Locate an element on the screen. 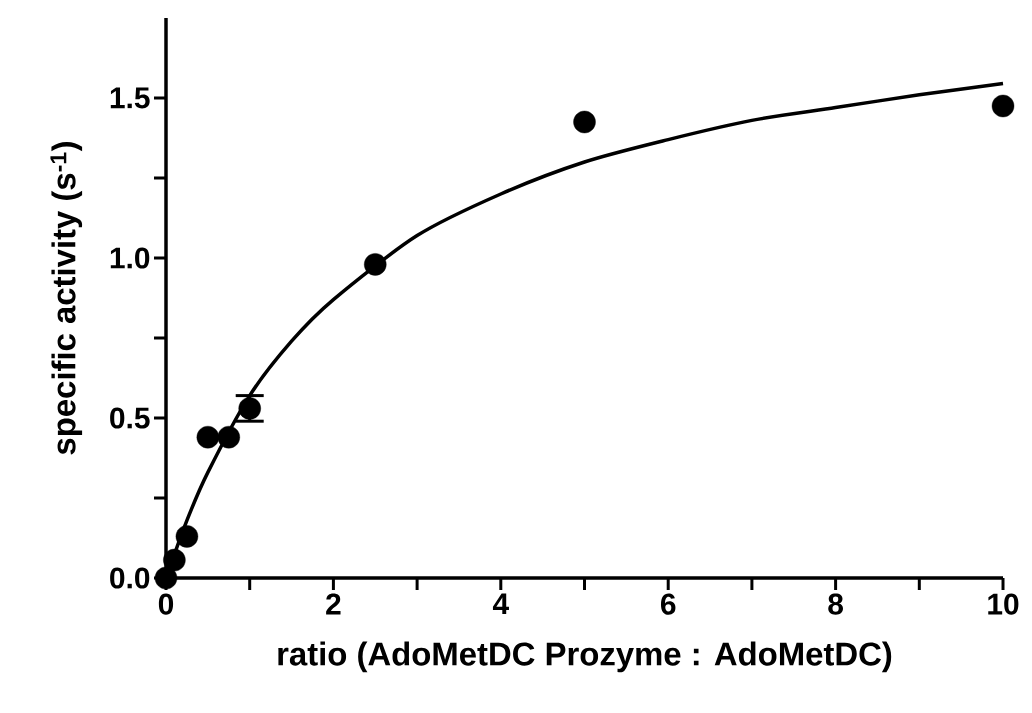 The width and height of the screenshot is (1032, 713). y-axis-title: specific activity (s$^{-1}$) is located at coordinates (66, 298).